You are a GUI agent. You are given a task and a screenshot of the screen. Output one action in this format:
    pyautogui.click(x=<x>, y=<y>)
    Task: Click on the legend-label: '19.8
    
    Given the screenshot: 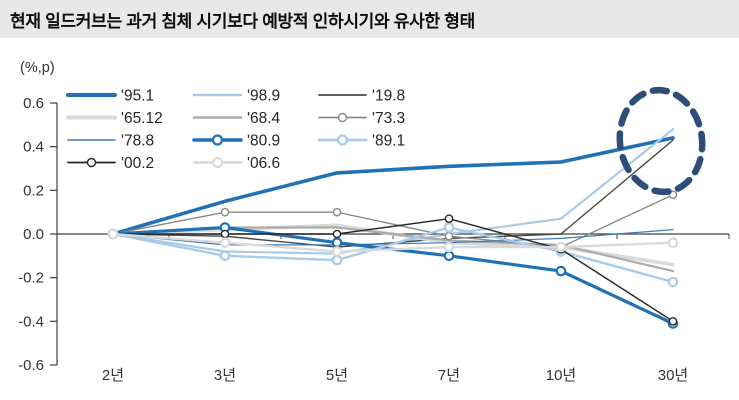 What is the action you would take?
    pyautogui.click(x=388, y=96)
    